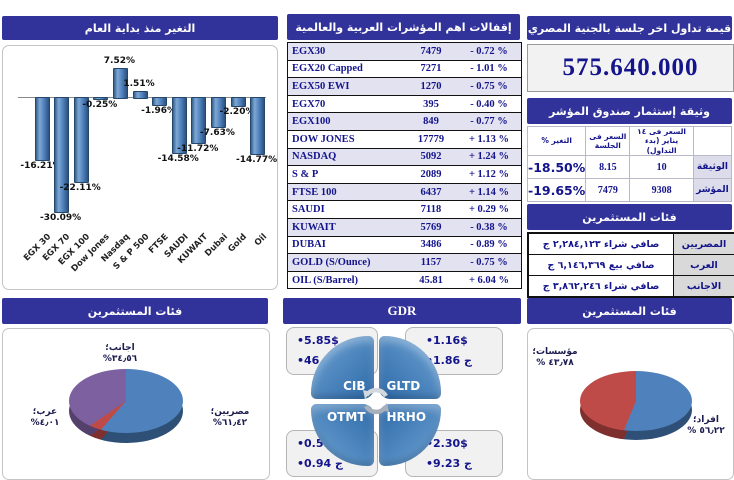 The height and width of the screenshot is (480, 734). I want to click on closings-value: 1157, so click(431, 262).